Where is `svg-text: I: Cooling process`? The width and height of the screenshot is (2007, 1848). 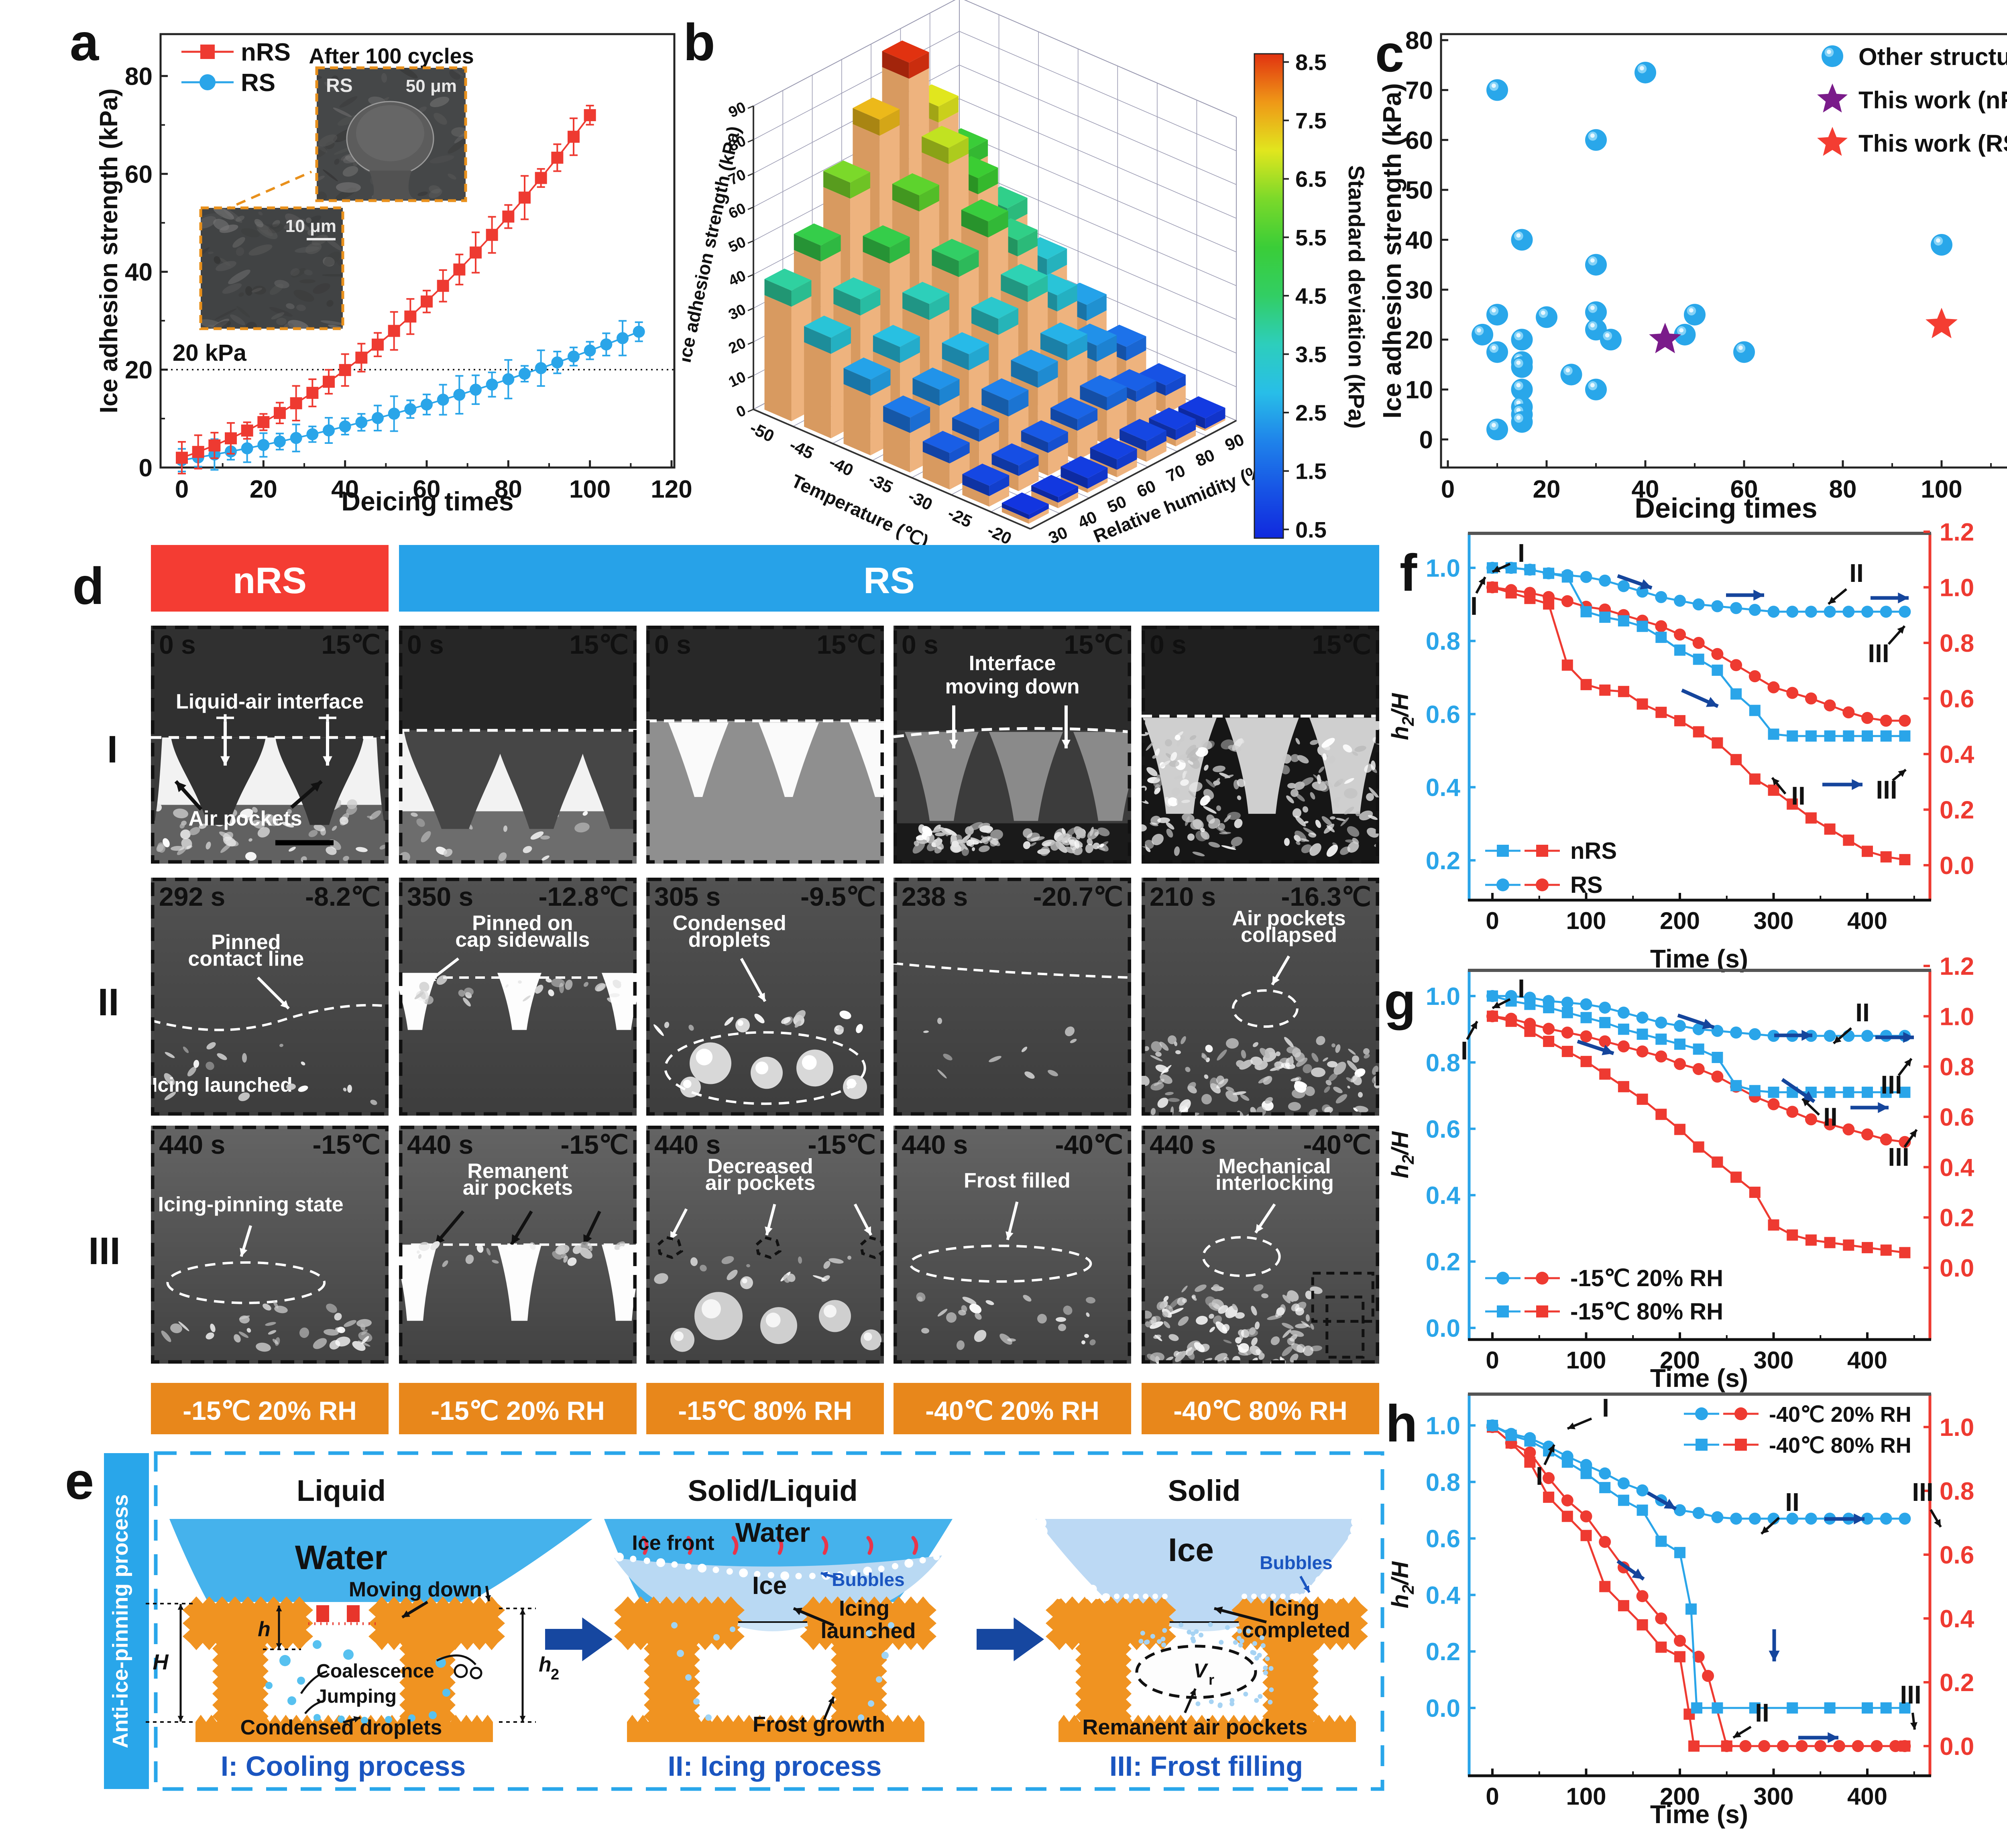 svg-text: I: Cooling process is located at coordinates (343, 1766).